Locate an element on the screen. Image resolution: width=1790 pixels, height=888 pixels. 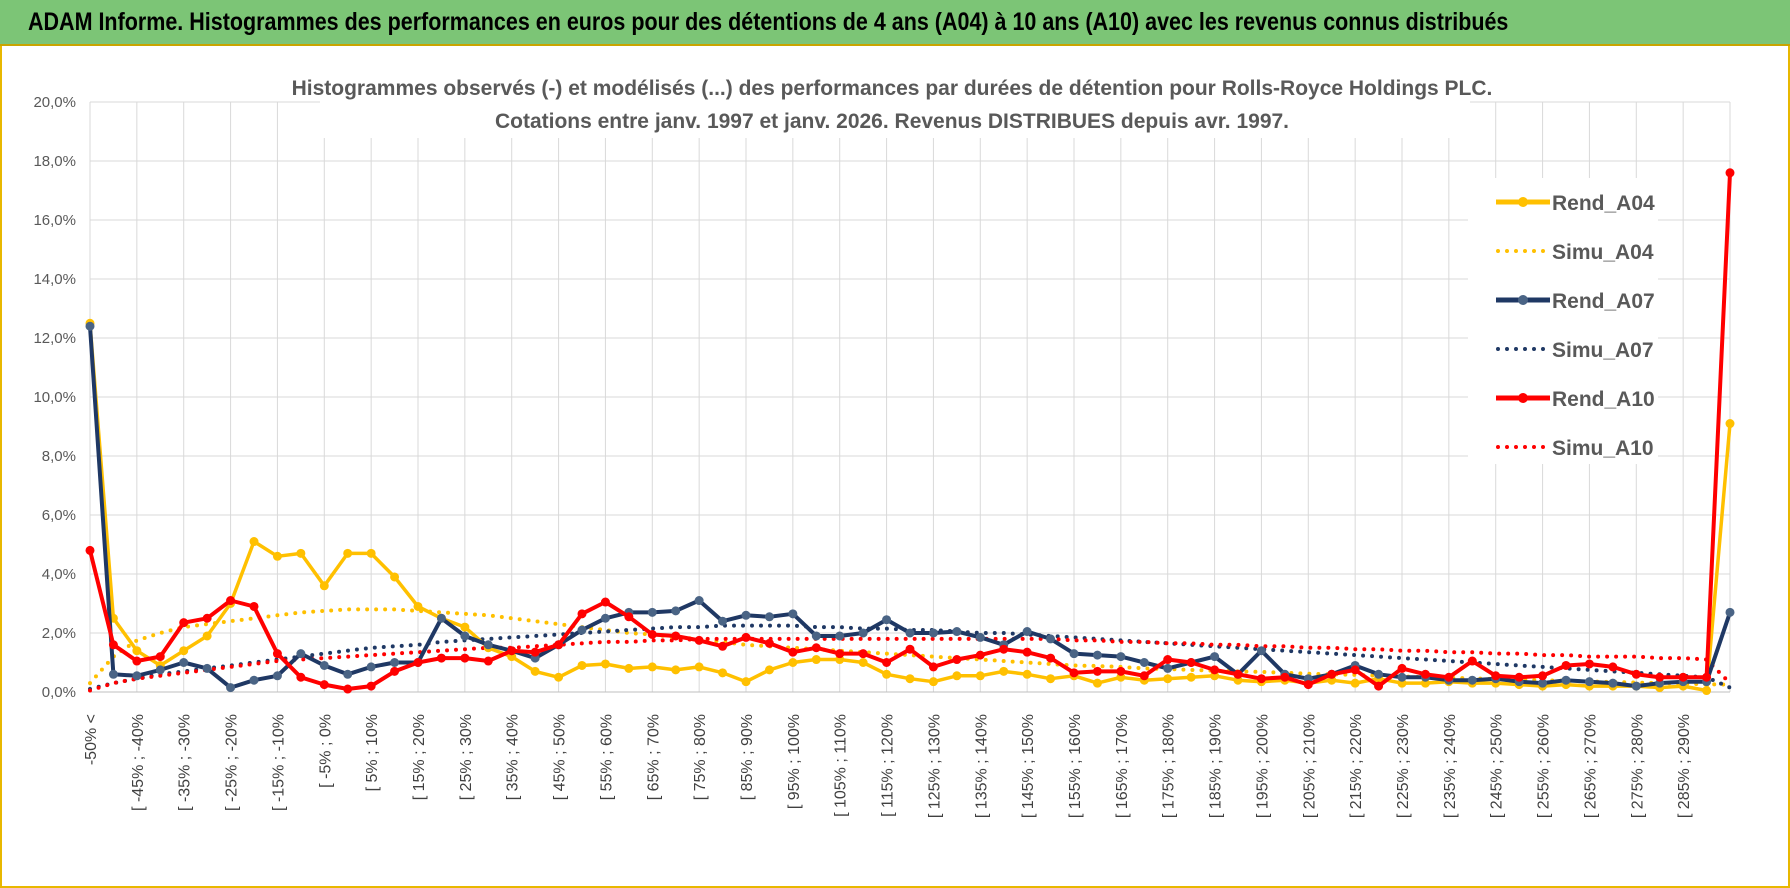
x-tick-label: [ 195% ; 200% is located at coordinates (1262, 766).